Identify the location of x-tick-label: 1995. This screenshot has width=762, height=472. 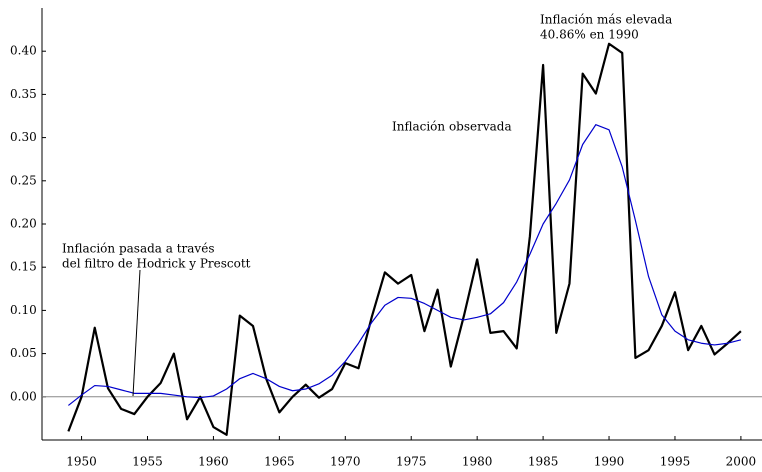
(675, 462).